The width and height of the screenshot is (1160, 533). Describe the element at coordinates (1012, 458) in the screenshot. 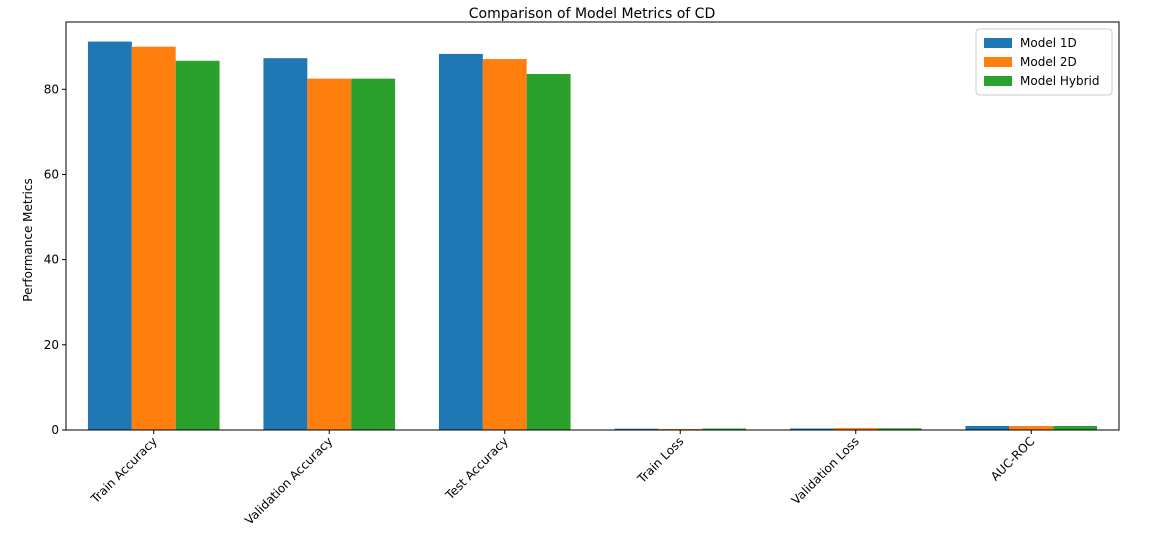

I see `x-tick-label: AUC-ROC` at that location.